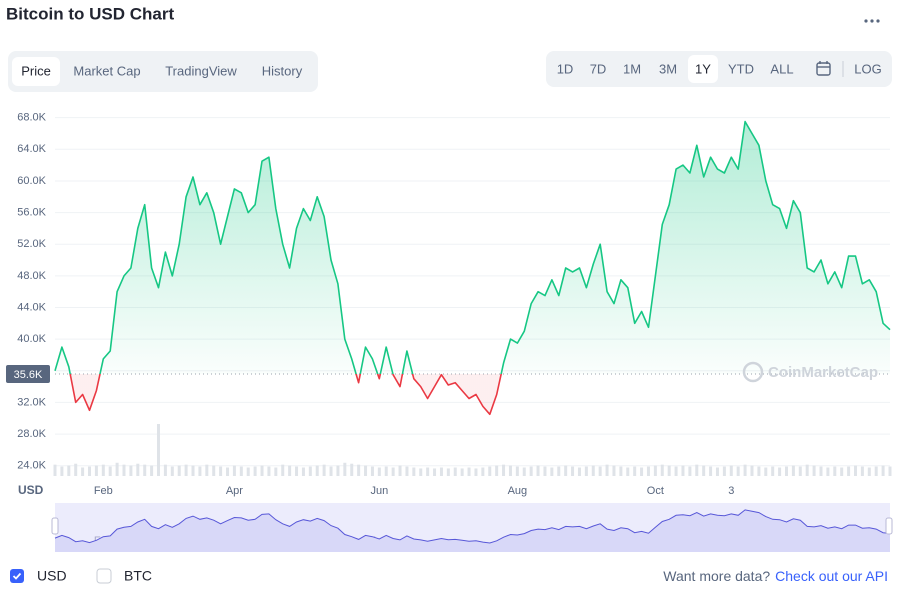  I want to click on range: 1D, so click(565, 68).